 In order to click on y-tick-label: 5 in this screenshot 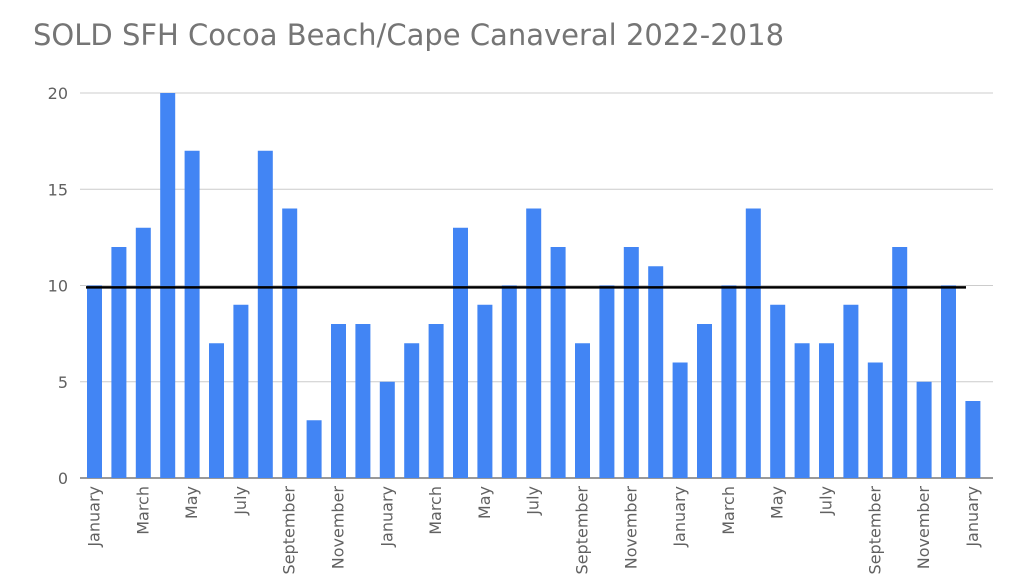, I will do `click(63, 382)`.